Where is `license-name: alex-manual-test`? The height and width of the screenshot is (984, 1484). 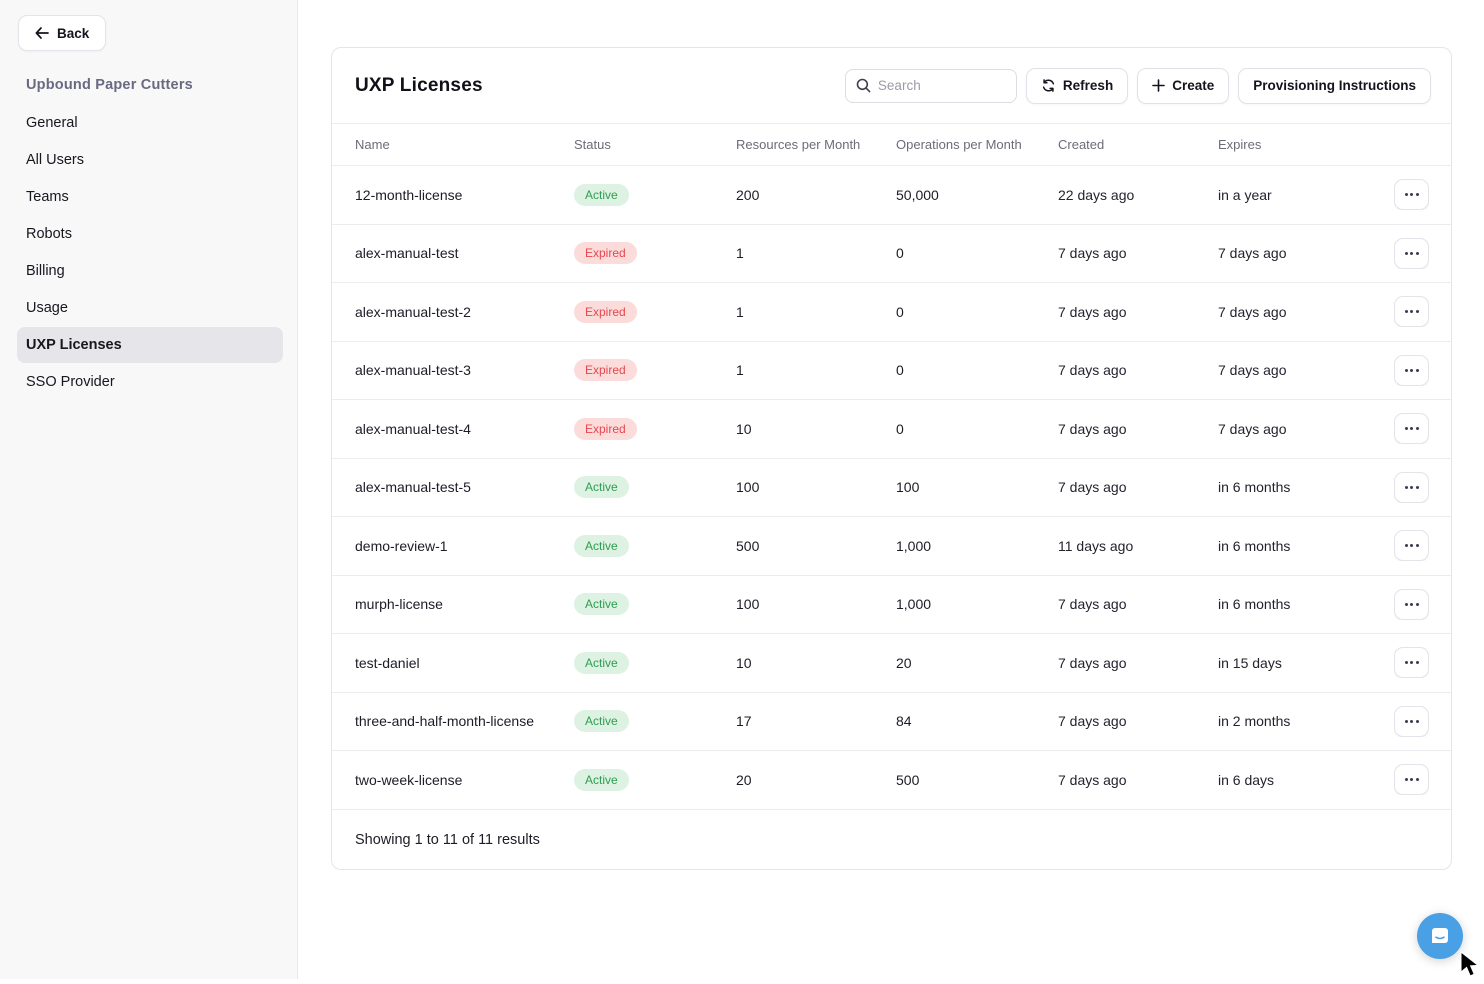
license-name: alex-manual-test is located at coordinates (407, 253).